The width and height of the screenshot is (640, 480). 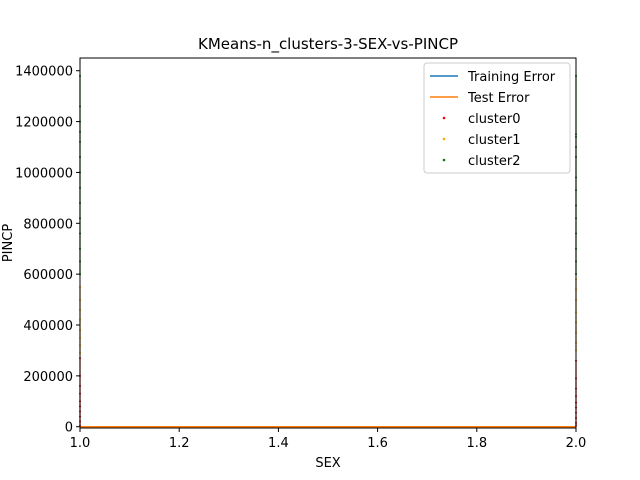 What do you see at coordinates (494, 140) in the screenshot?
I see `legend-label-cluster1: cluster1` at bounding box center [494, 140].